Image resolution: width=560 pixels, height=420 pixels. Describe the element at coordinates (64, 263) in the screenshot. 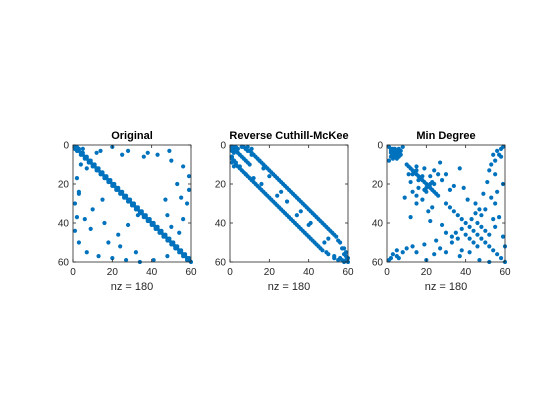

I see `y-tick-label: 60` at that location.